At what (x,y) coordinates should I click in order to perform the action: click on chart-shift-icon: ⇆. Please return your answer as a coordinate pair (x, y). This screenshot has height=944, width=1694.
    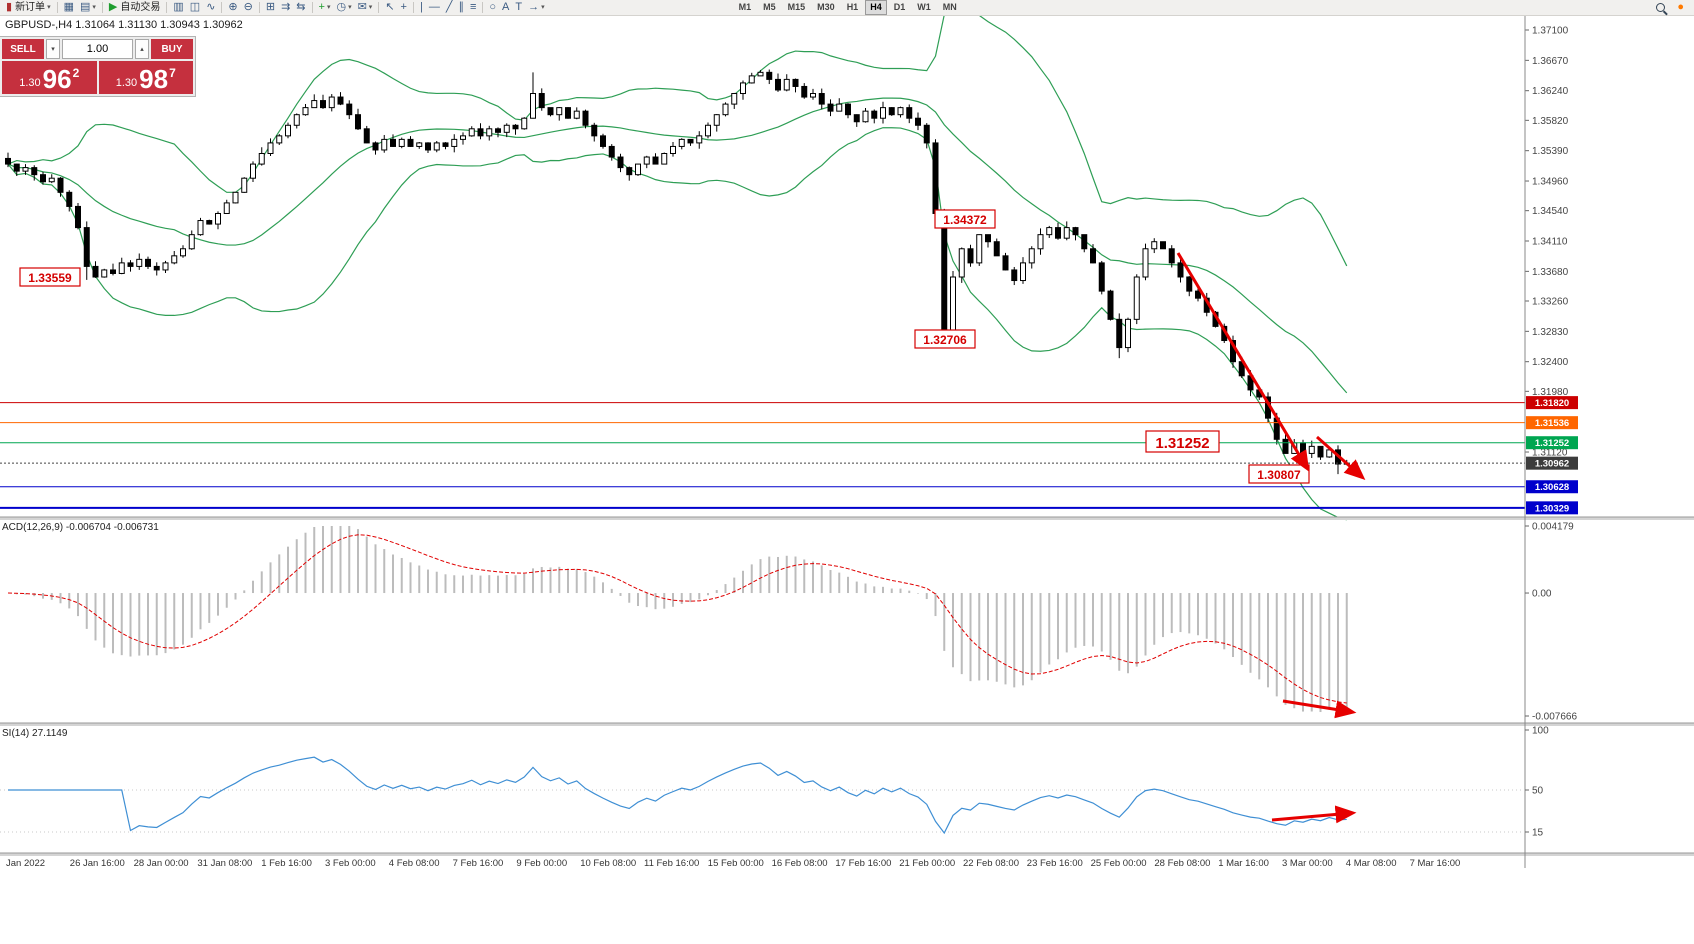
    Looking at the image, I should click on (300, 8).